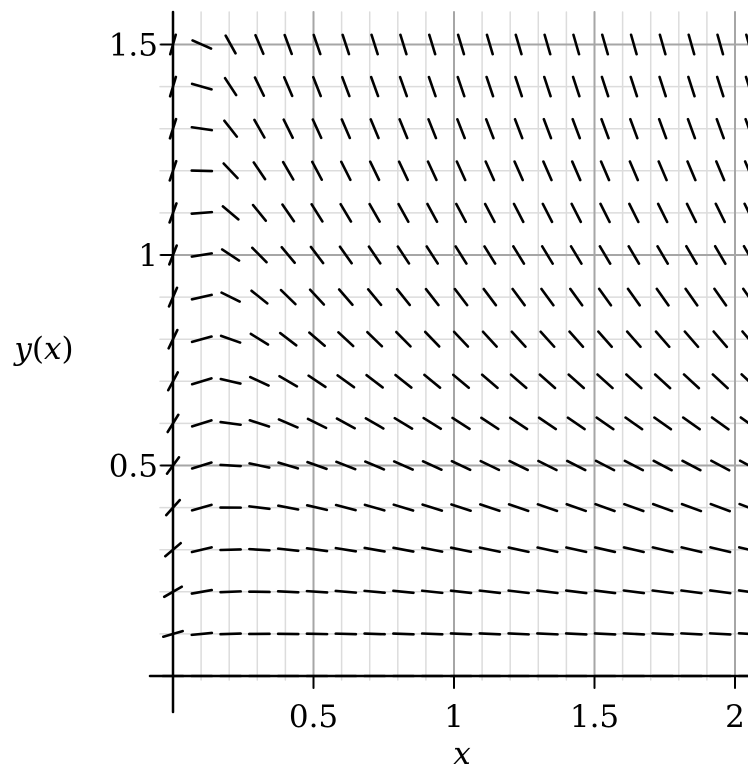 This screenshot has height=771, width=748. Describe the element at coordinates (22, 349) in the screenshot. I see `y-axis-title-func: y` at that location.